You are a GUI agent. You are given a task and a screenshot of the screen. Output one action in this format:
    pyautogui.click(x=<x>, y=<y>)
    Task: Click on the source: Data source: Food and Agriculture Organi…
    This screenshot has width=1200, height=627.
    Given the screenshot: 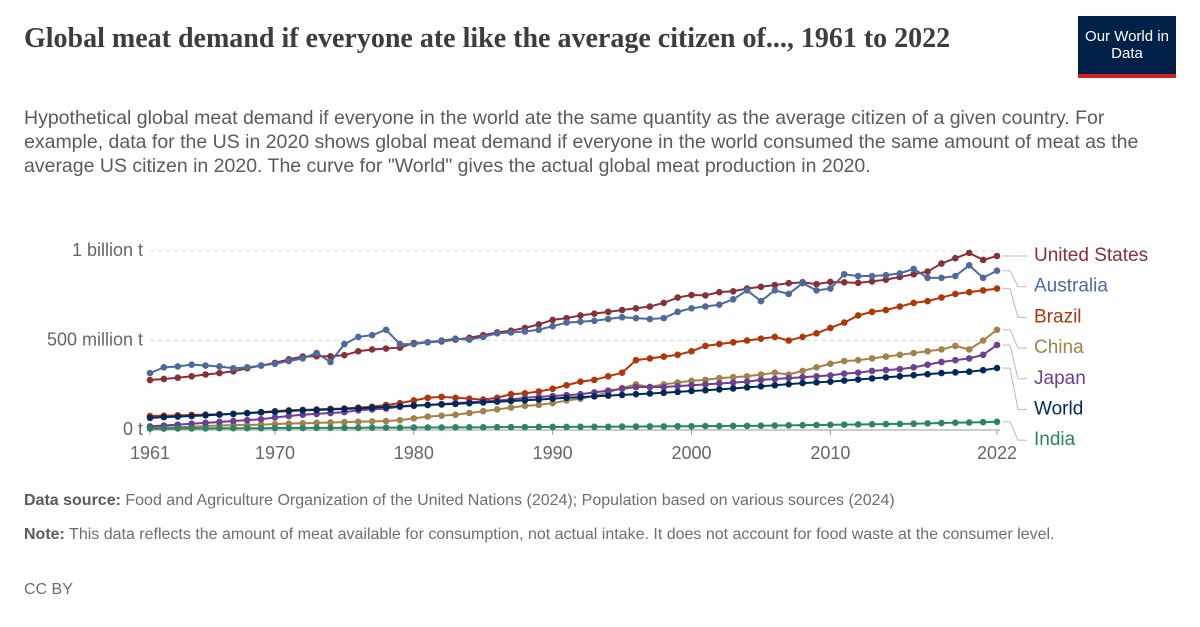 What is the action you would take?
    pyautogui.click(x=599, y=501)
    